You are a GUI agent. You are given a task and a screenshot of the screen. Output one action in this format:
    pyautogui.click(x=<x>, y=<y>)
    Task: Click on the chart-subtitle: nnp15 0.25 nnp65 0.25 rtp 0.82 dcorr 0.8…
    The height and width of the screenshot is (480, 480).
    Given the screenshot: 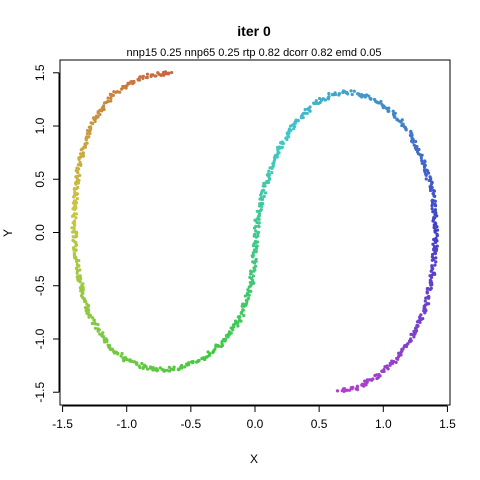 What is the action you would take?
    pyautogui.click(x=253, y=53)
    